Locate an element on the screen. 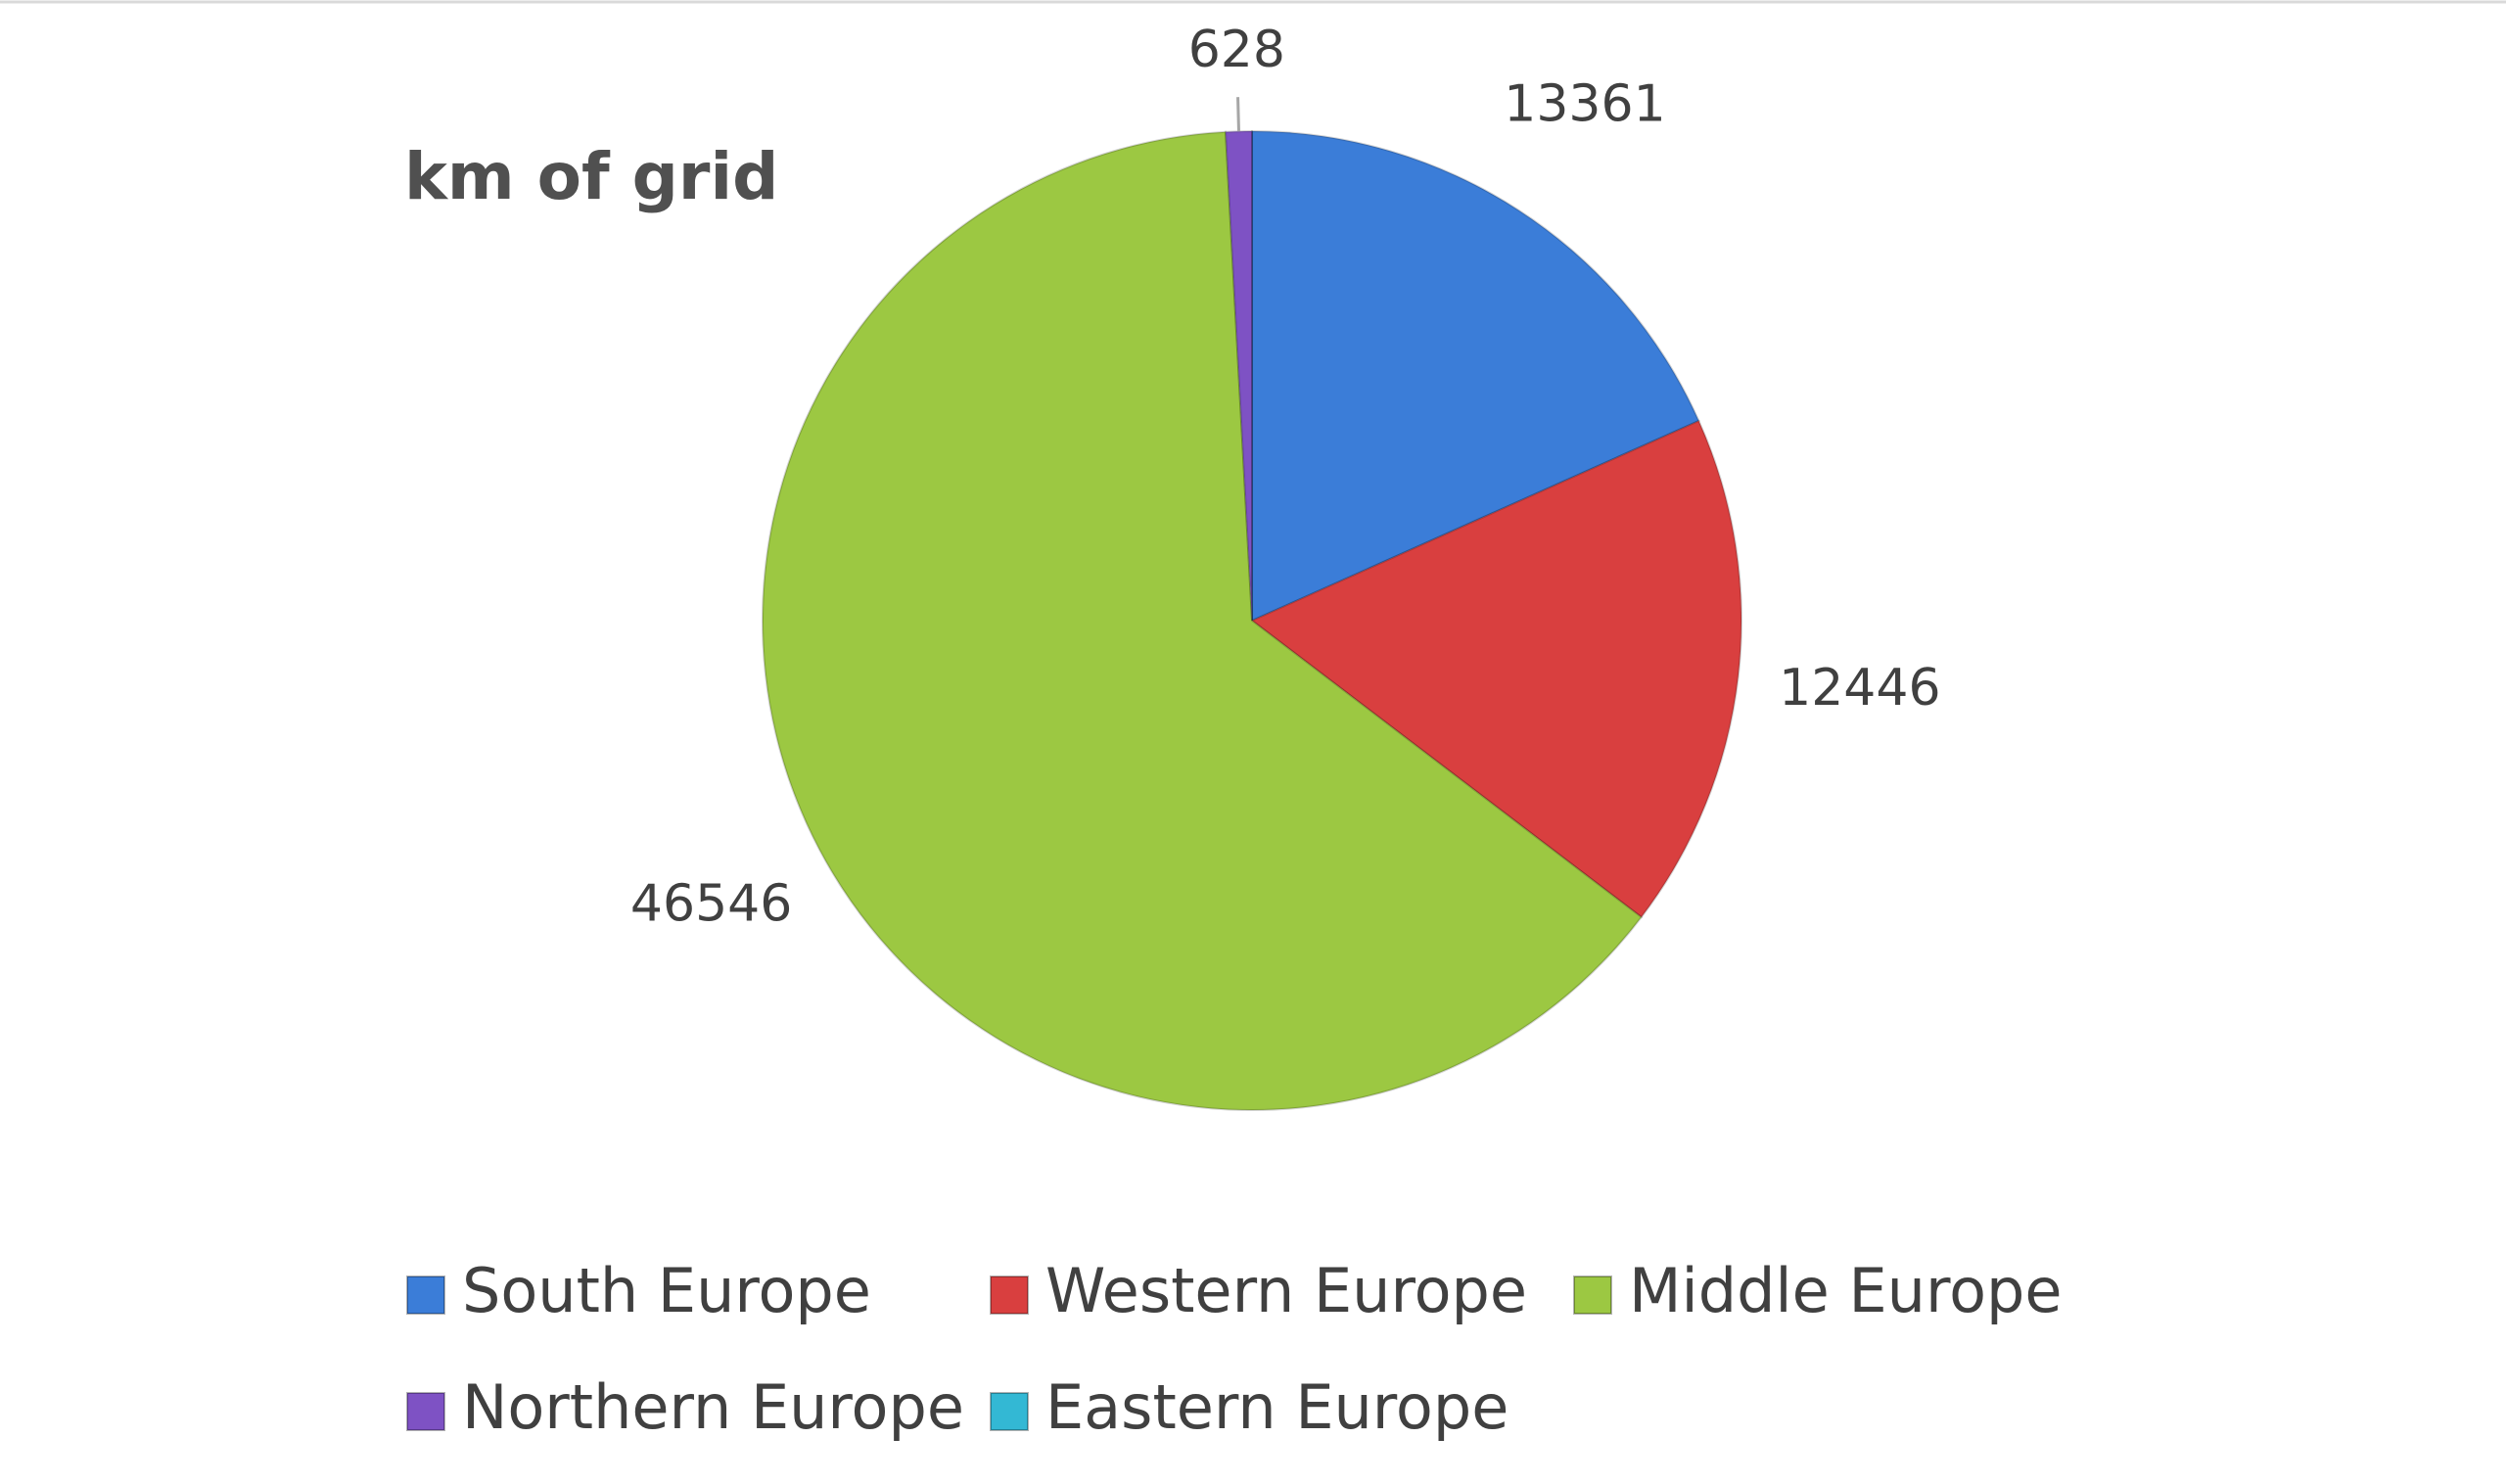 This screenshot has height=1484, width=2506. leader-line is located at coordinates (1238, 114).